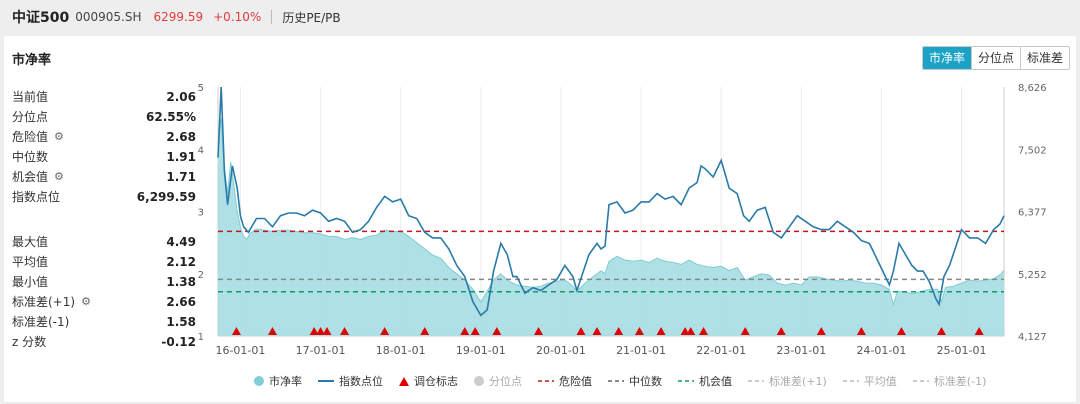 The height and width of the screenshot is (404, 1080). Describe the element at coordinates (181, 262) in the screenshot. I see `stat-value: 2.12` at that location.